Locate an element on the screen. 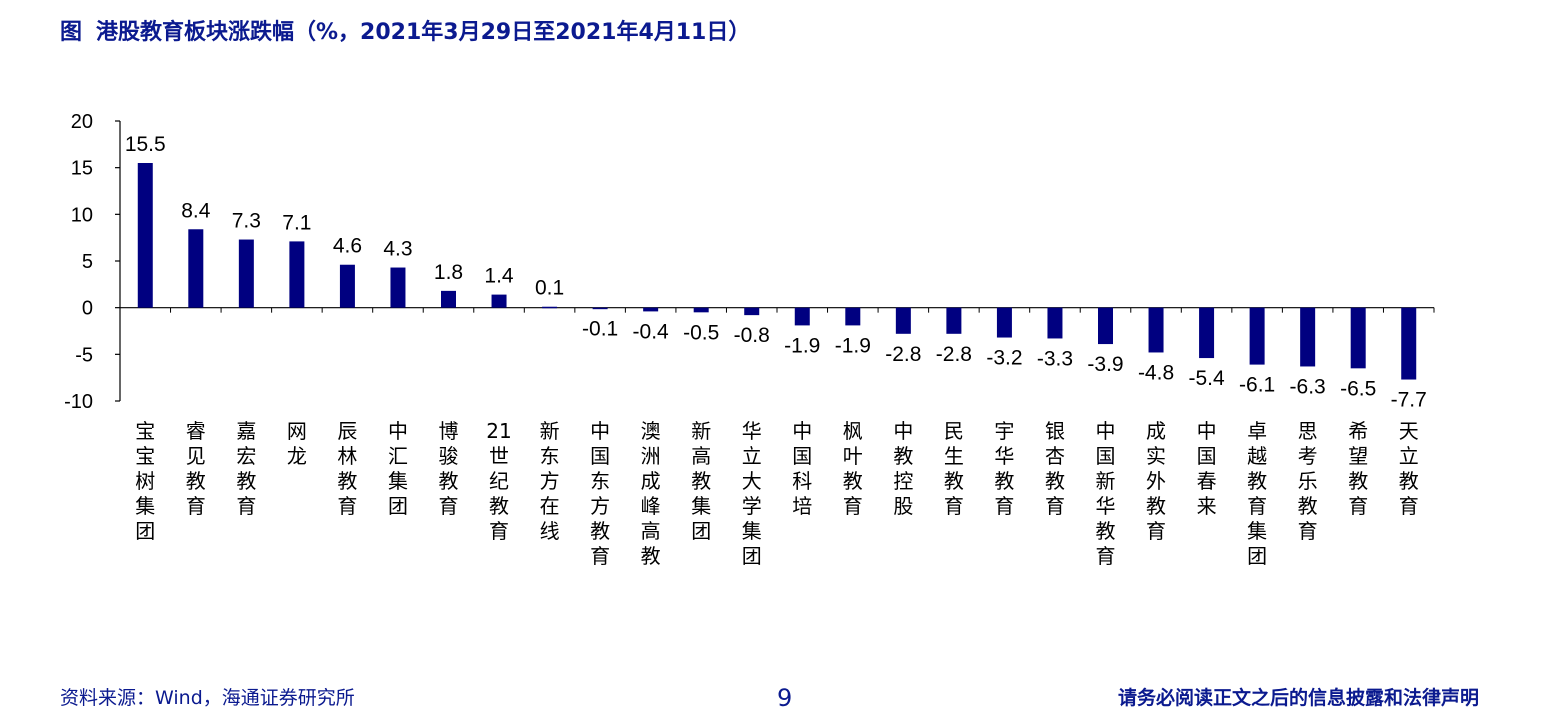 The width and height of the screenshot is (1561, 726). category-label: 嘉宏教育 is located at coordinates (246, 468).